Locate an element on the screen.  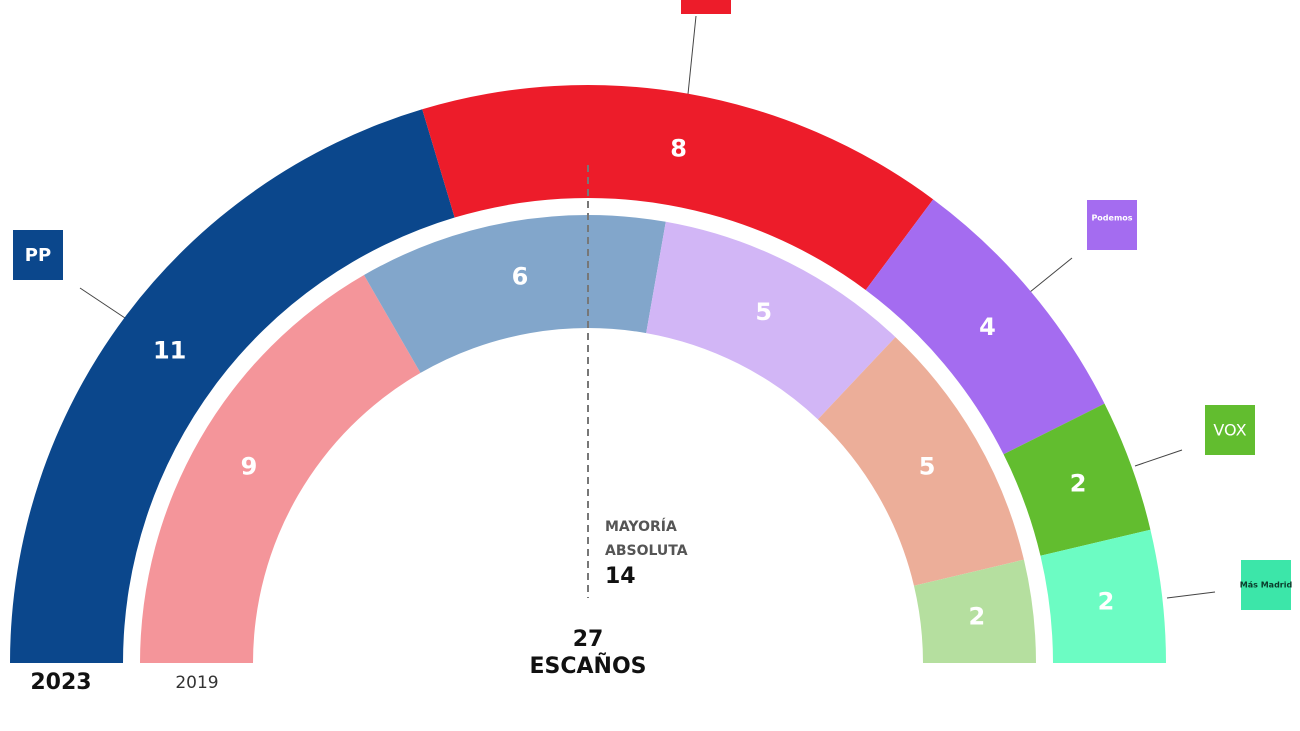
logo-label: Más Madrid is located at coordinates (1266, 585).